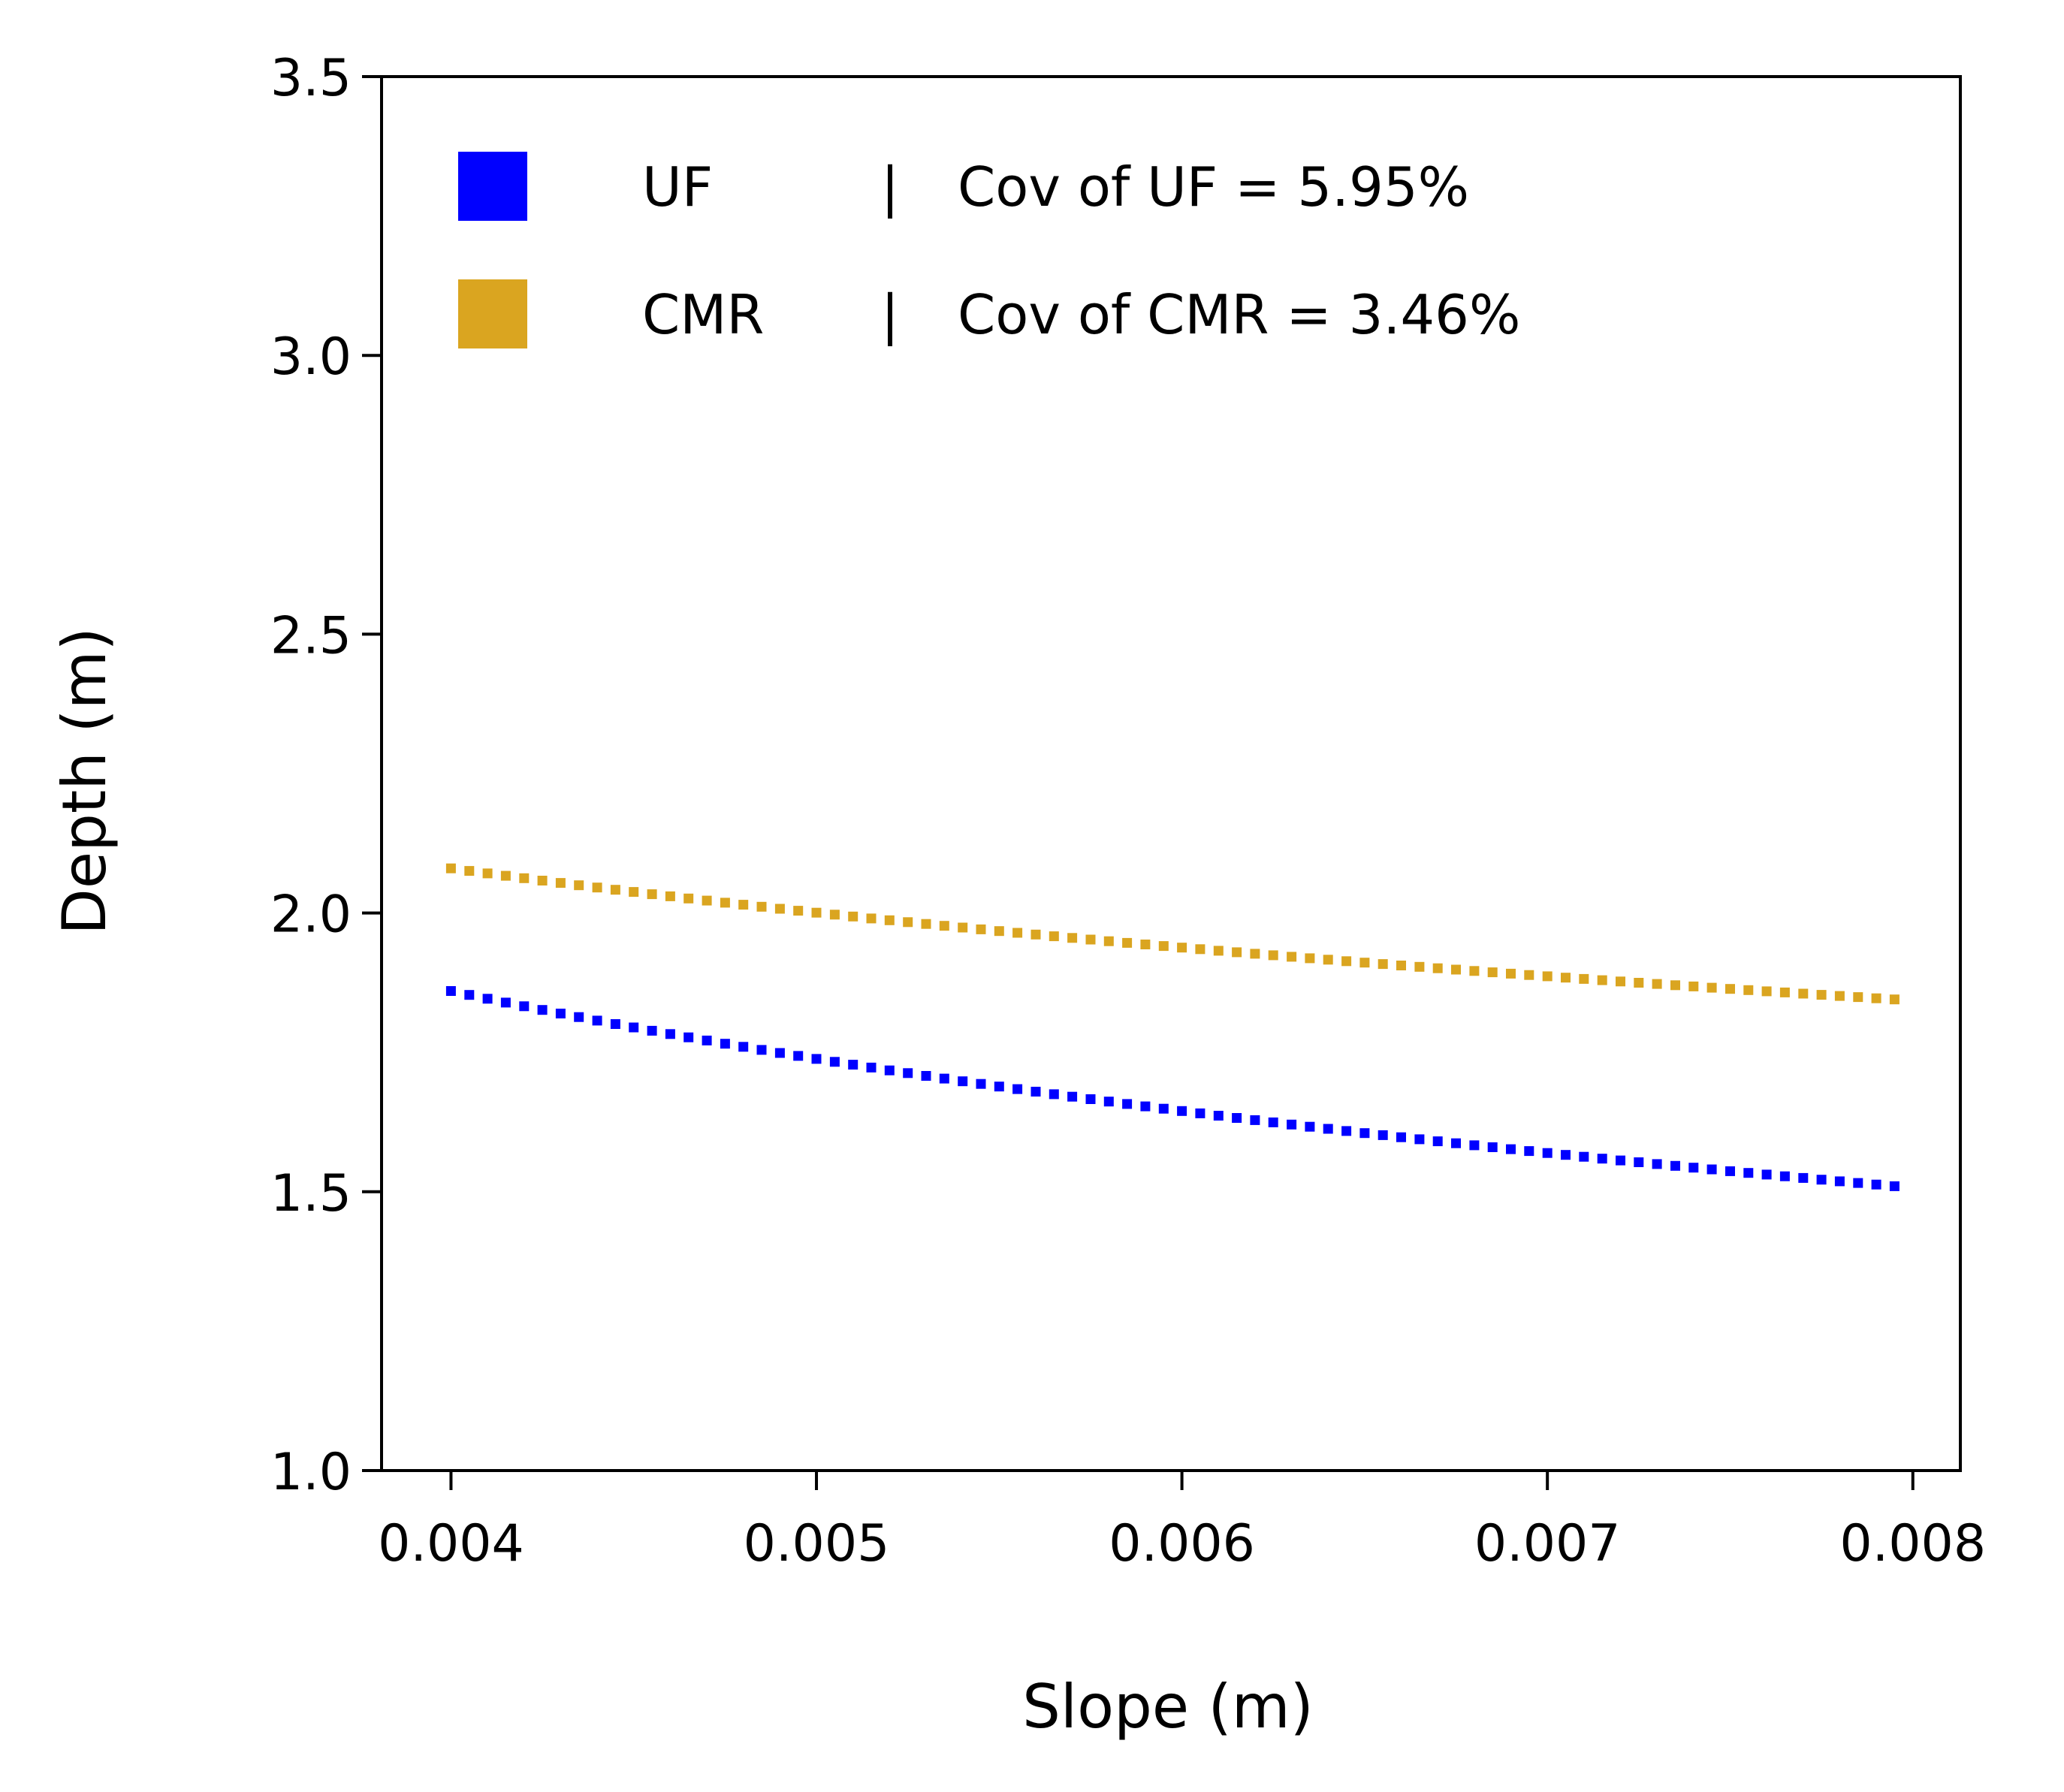 The height and width of the screenshot is (1792, 2064). What do you see at coordinates (677, 187) in the screenshot?
I see `legend-label-uf: UF` at bounding box center [677, 187].